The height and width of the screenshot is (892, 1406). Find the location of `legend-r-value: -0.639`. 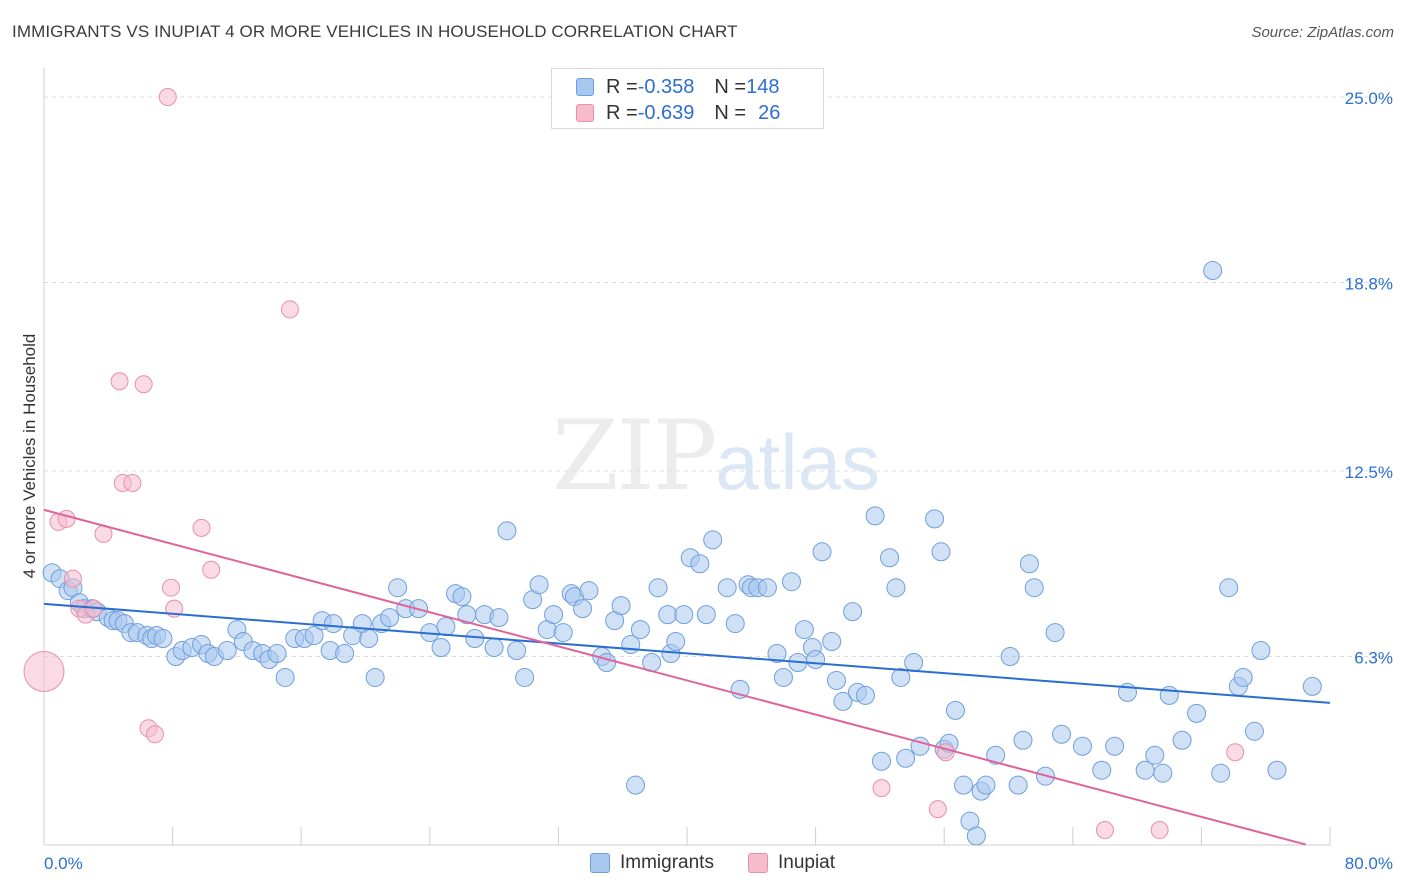

legend-r-value: -0.639 is located at coordinates (666, 112).